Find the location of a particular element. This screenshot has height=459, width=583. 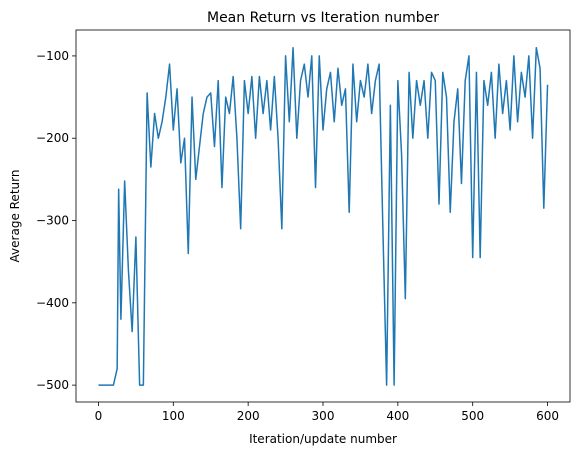

x-tick-label: 400 is located at coordinates (397, 416).